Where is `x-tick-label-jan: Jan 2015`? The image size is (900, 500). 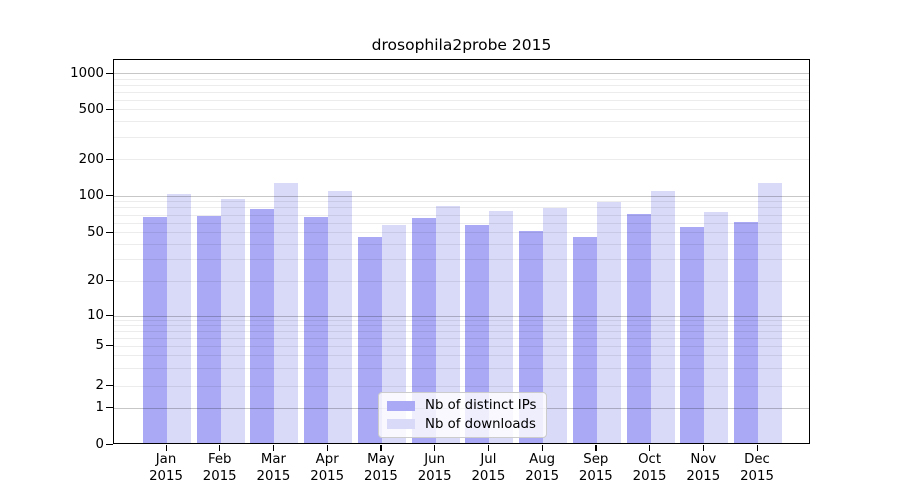 x-tick-label-jan: Jan 2015 is located at coordinates (166, 468).